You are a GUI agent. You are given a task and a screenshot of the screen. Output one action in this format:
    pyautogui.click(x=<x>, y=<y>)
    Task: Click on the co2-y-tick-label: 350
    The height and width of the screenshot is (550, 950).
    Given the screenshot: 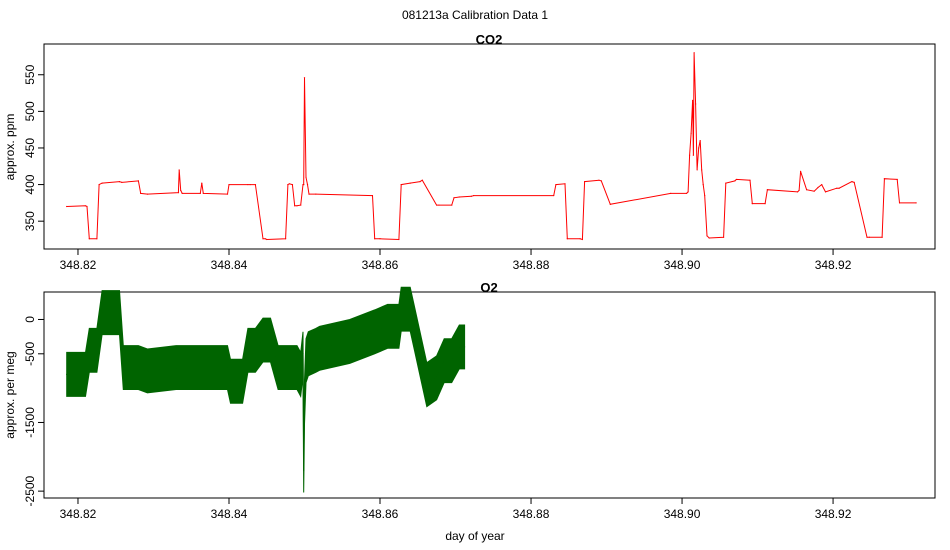 What is the action you would take?
    pyautogui.click(x=30, y=221)
    